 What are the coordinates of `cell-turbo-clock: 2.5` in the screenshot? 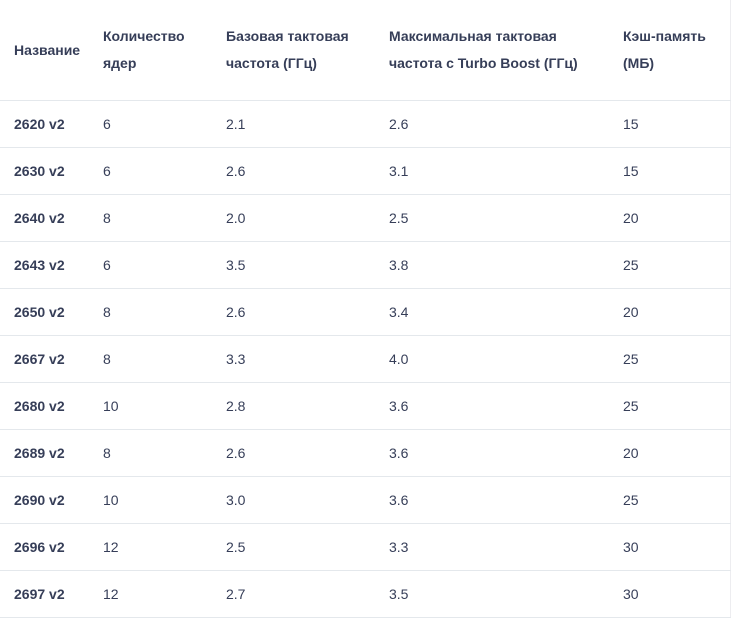 It's located at (506, 218).